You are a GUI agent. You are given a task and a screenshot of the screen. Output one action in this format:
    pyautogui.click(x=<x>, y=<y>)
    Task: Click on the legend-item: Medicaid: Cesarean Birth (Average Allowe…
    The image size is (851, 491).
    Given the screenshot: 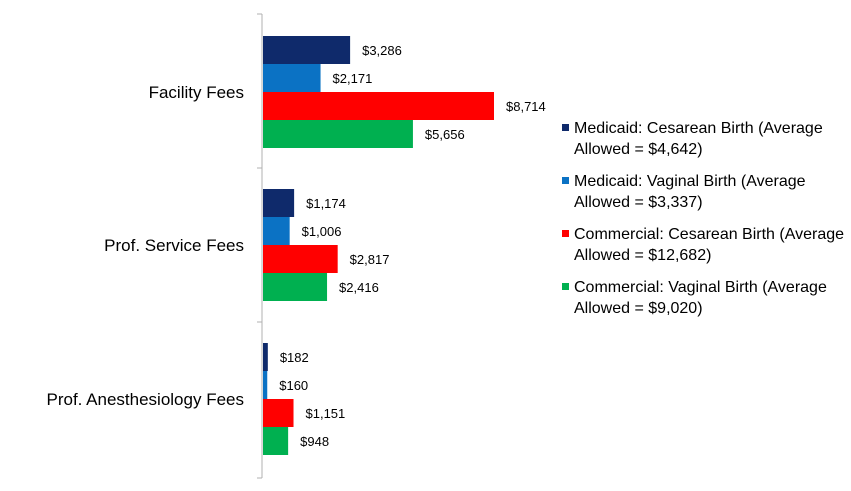 What is the action you would take?
    pyautogui.click(x=704, y=139)
    